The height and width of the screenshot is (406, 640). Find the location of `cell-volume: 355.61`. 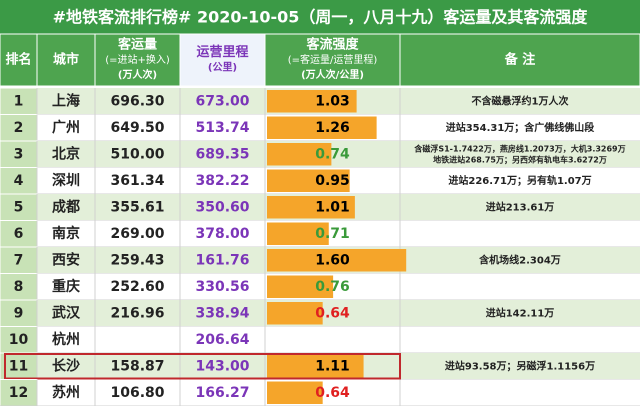

cell-volume: 355.61 is located at coordinates (137, 207).